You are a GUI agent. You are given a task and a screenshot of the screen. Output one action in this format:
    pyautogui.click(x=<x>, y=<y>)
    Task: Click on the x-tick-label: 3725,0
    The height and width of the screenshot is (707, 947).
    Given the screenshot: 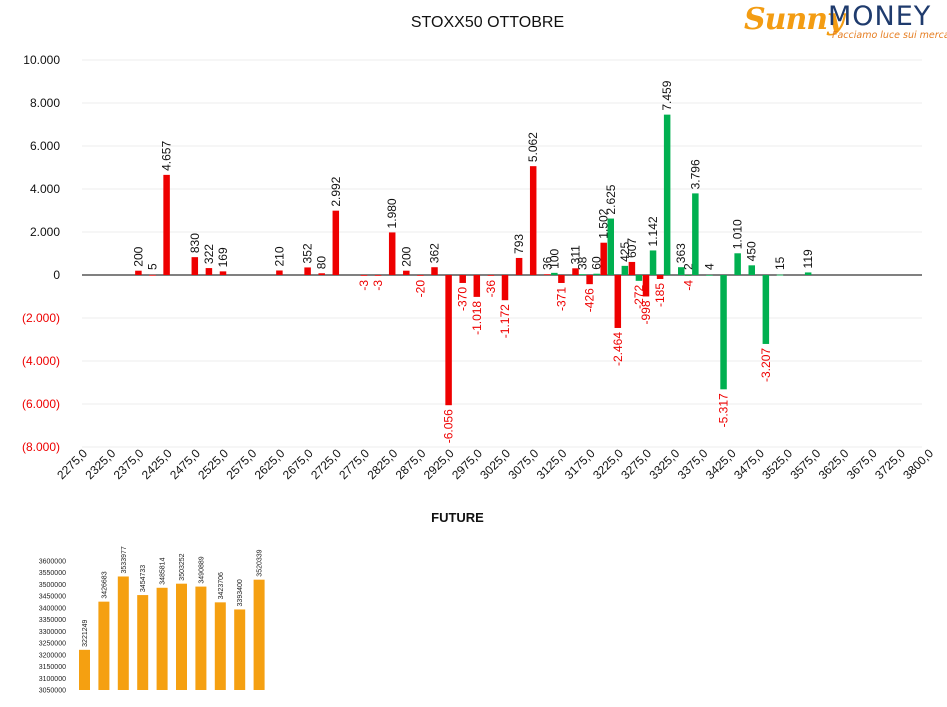 What is the action you would take?
    pyautogui.click(x=890, y=464)
    